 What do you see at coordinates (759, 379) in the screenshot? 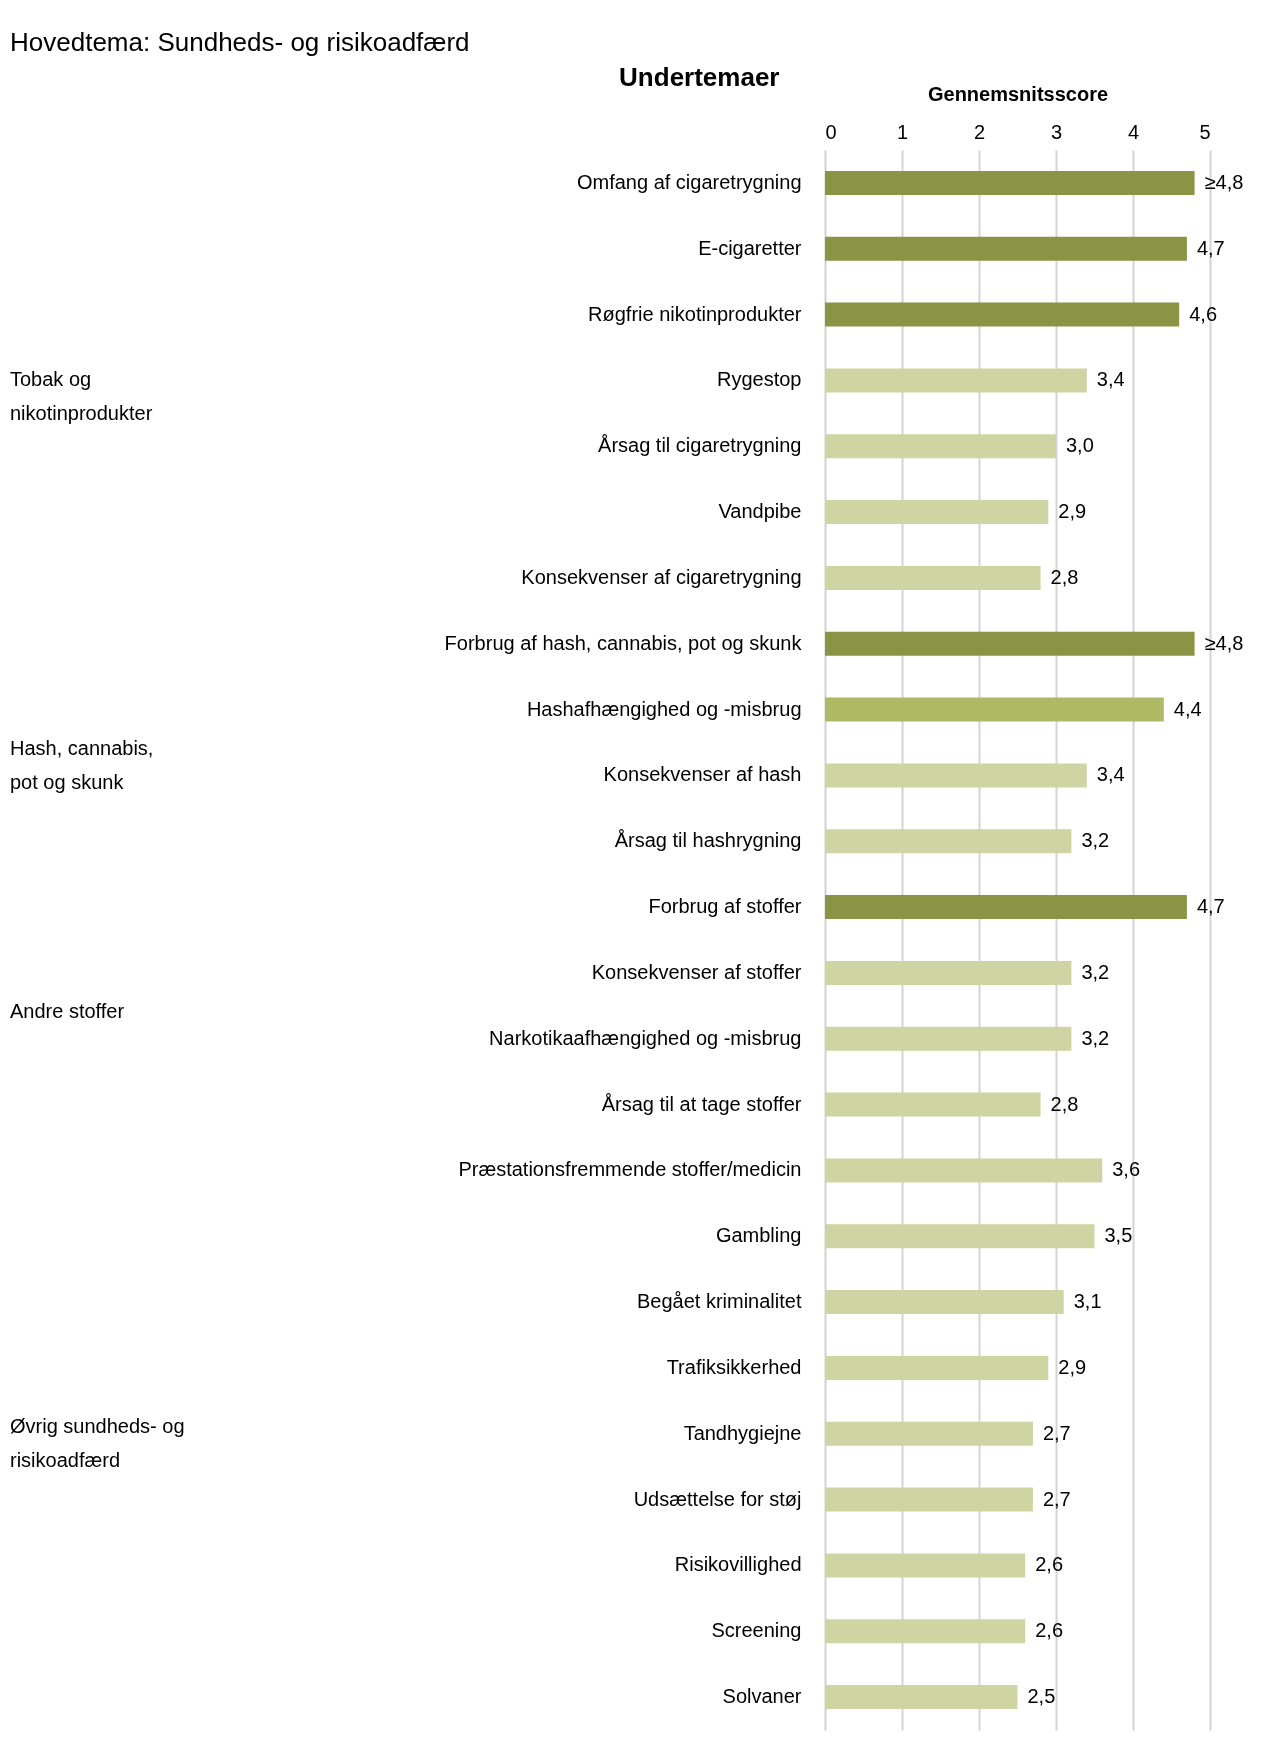
I see `y-tick-label: Rygestop` at bounding box center [759, 379].